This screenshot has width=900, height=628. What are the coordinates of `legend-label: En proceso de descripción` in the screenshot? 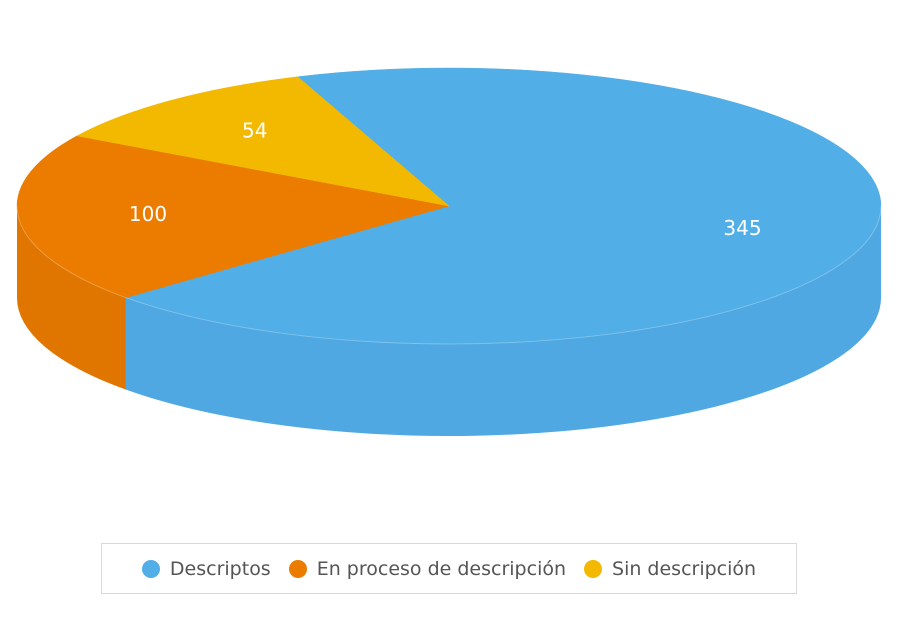 It's located at (441, 568).